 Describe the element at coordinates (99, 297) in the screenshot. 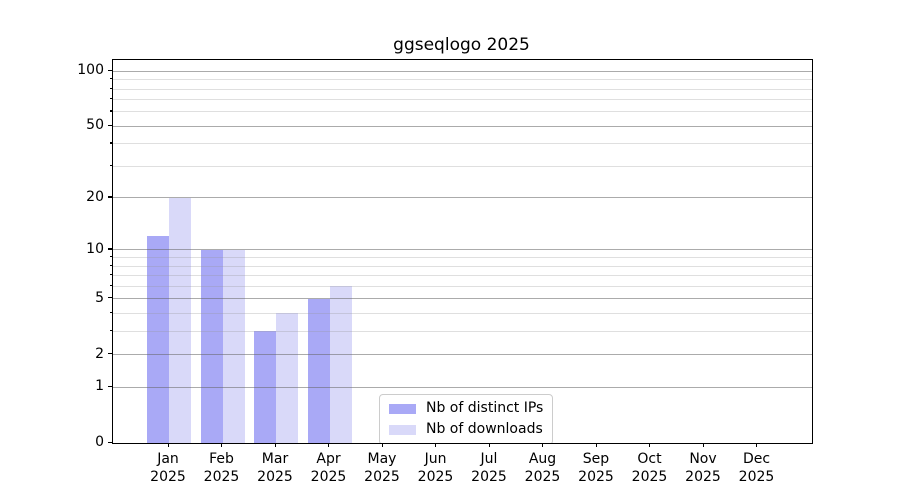

I see `y-tick-label: 5` at that location.